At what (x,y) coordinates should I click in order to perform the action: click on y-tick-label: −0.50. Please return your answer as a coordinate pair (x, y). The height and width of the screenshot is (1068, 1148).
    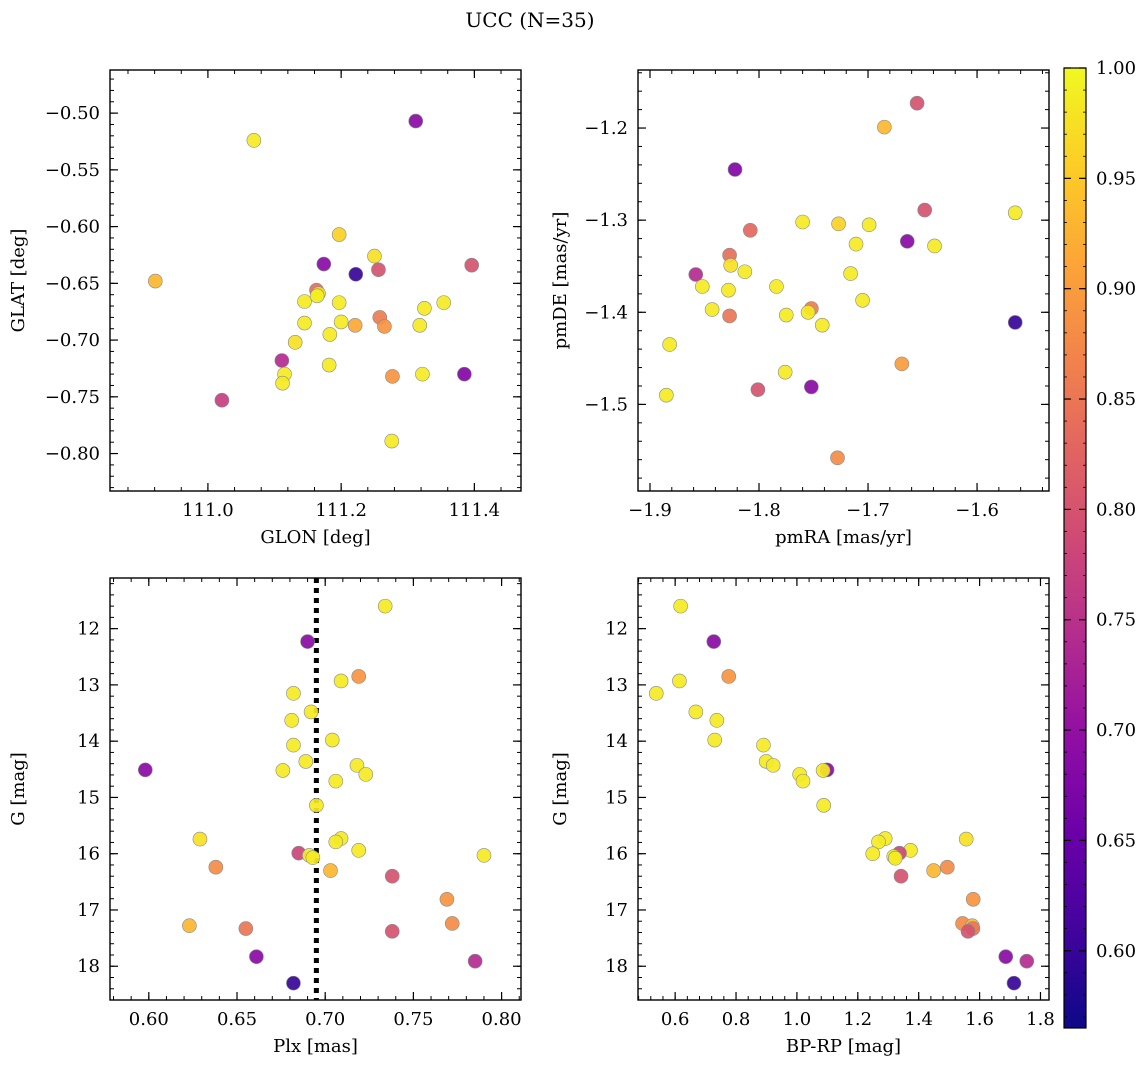
    Looking at the image, I should click on (72, 113).